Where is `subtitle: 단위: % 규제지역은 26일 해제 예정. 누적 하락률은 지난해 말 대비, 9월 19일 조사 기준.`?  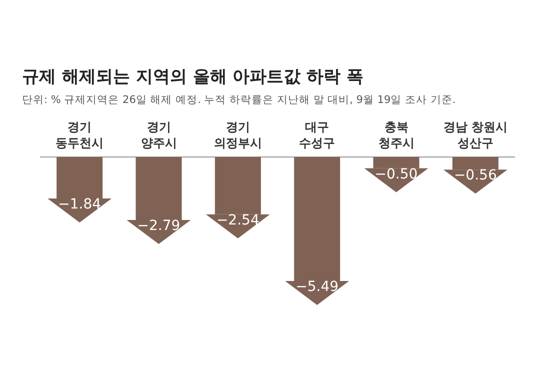 subtitle: 단위: % 규제지역은 26일 해제 예정. 누적 하락률은 지난해 말 대비, 9월 19일 조사 기준. is located at coordinates (239, 100).